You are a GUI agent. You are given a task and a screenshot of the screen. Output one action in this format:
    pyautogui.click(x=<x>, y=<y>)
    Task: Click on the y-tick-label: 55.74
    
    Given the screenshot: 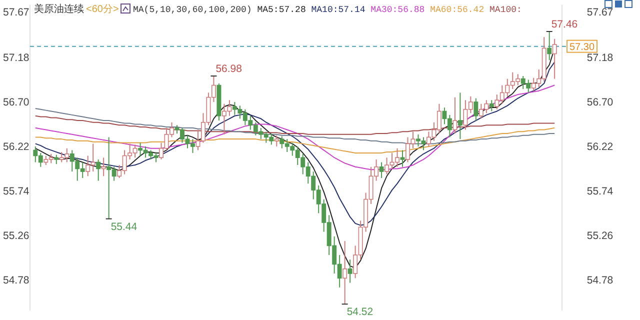 What is the action you would take?
    pyautogui.click(x=16, y=192)
    